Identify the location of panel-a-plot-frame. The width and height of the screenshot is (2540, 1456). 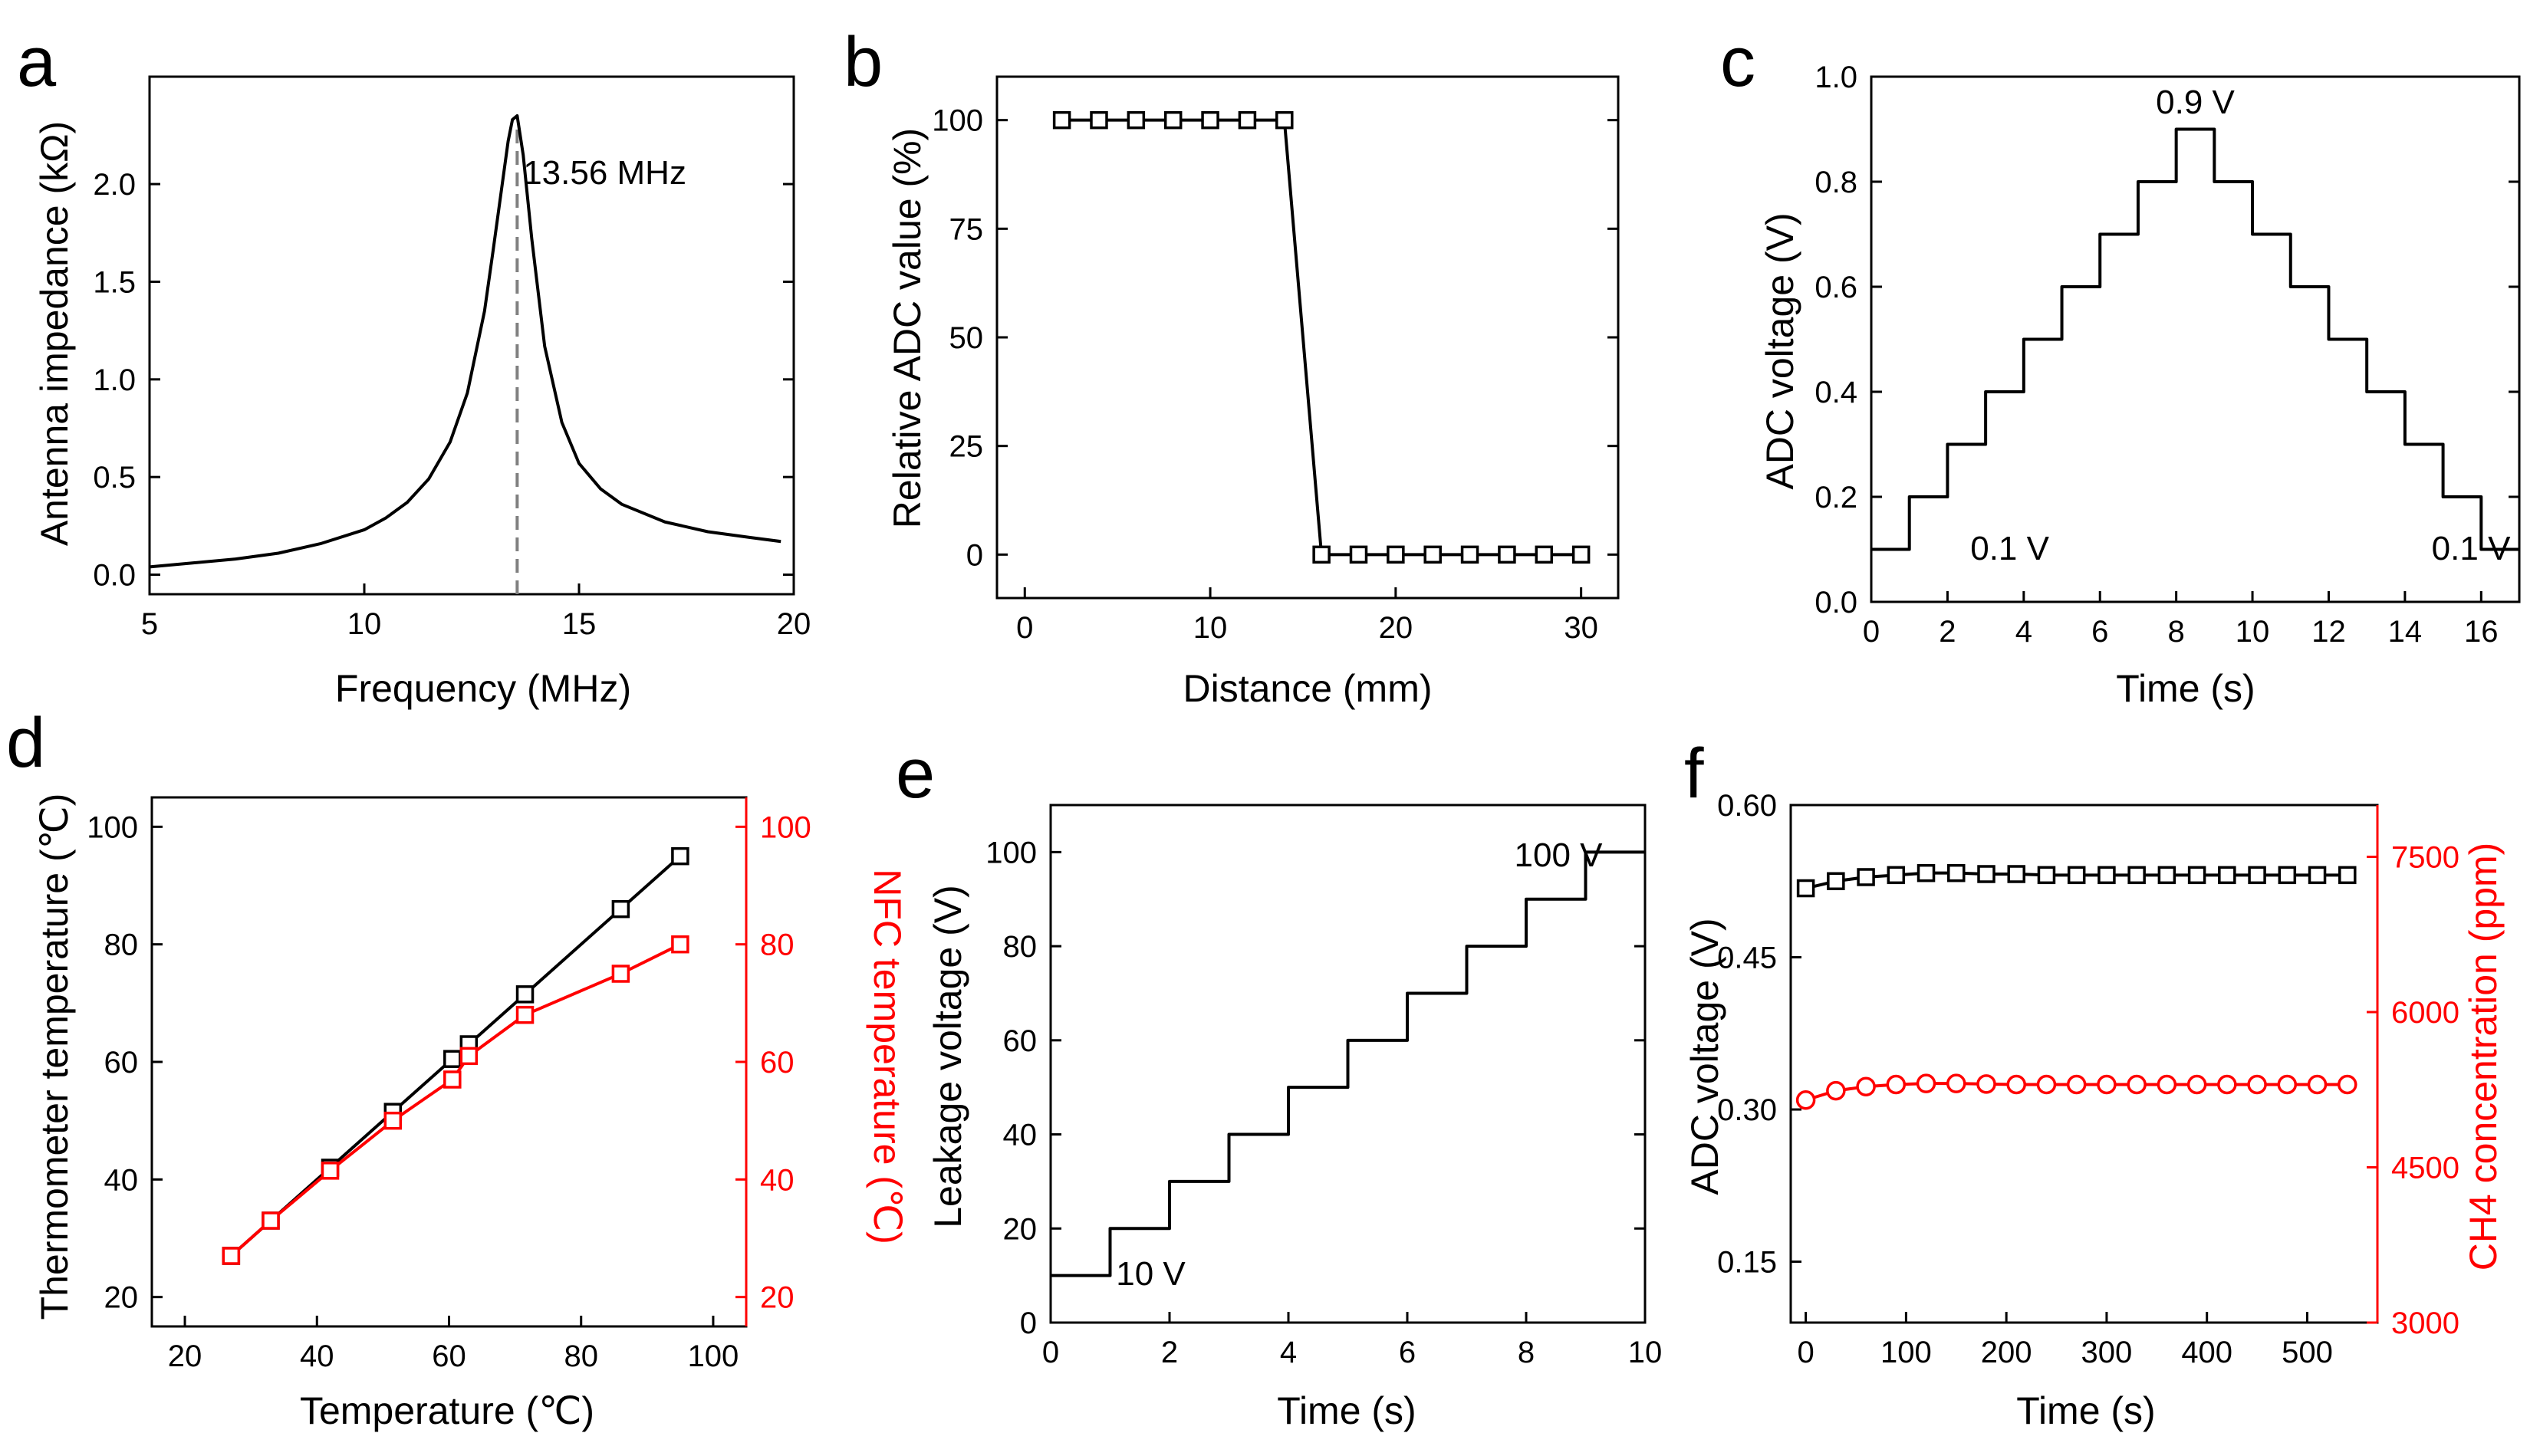
(471, 335).